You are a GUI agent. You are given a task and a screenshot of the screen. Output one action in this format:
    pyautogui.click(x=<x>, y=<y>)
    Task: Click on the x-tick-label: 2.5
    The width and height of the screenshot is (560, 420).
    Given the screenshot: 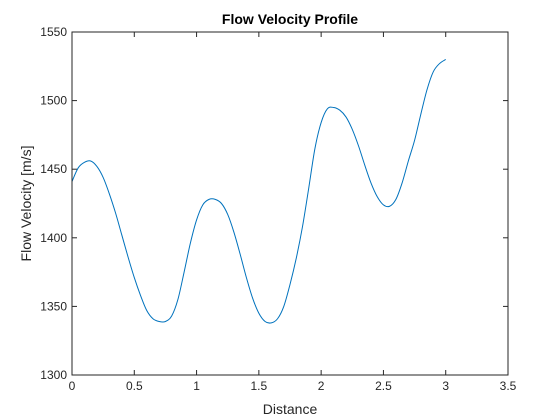 What is the action you would take?
    pyautogui.click(x=383, y=386)
    